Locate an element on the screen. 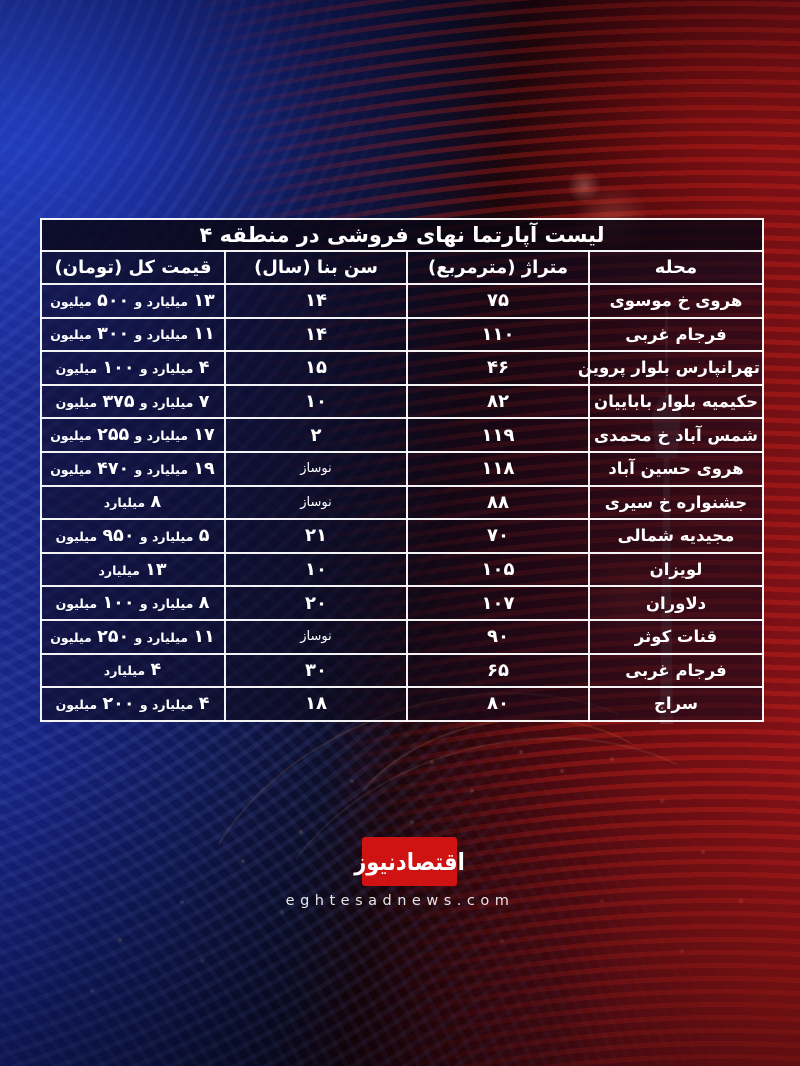  website-url: eghtesadnews.com is located at coordinates (400, 901).